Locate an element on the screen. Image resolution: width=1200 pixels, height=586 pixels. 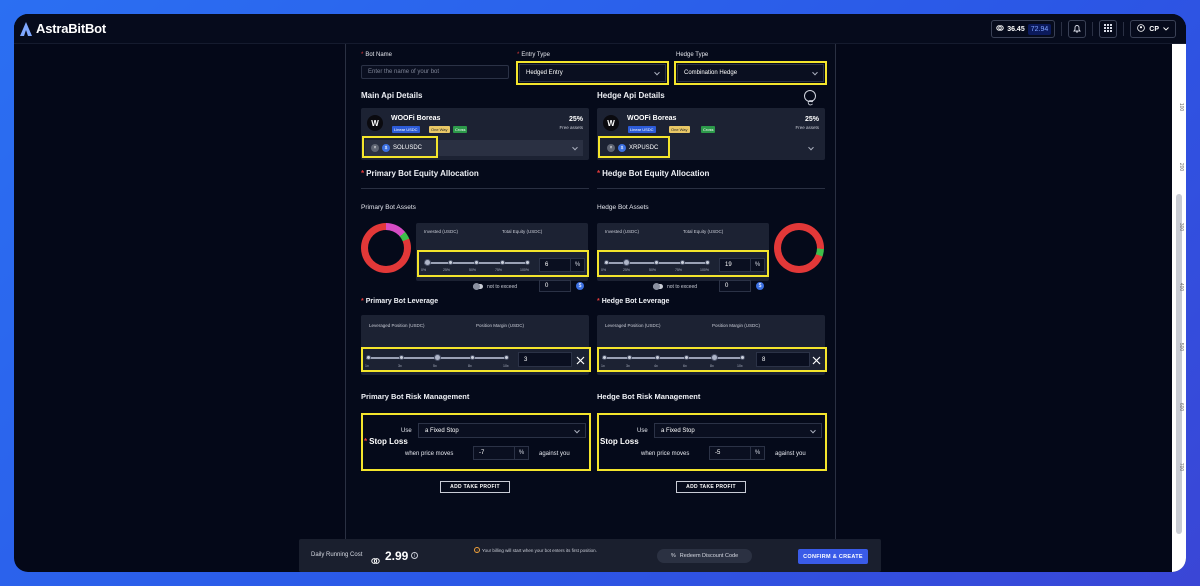
badge-cross: Cross is located at coordinates (460, 129).